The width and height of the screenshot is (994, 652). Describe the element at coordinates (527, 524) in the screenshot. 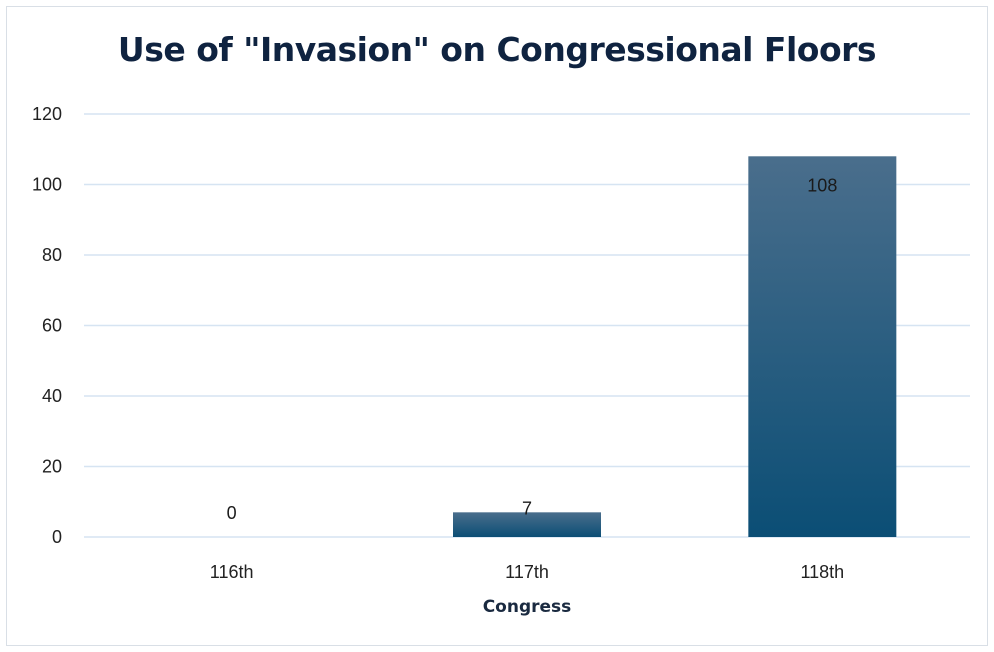

I see `bar-117th` at that location.